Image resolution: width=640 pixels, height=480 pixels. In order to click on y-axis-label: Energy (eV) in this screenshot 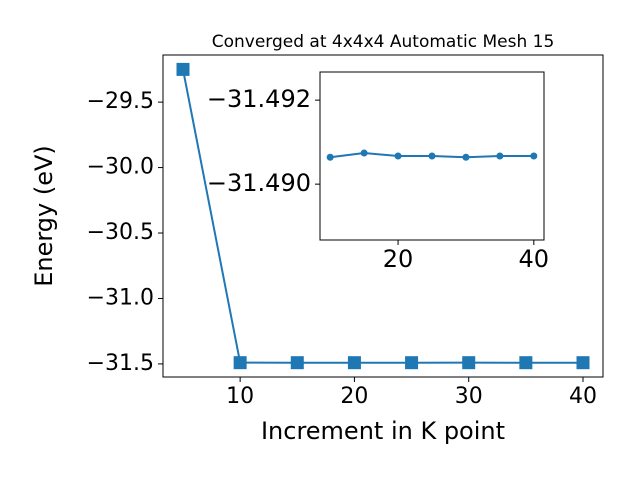, I will do `click(44, 216)`.